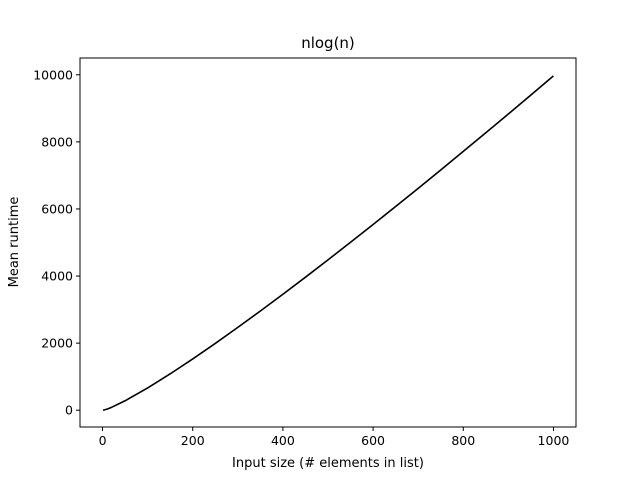  What do you see at coordinates (56, 242) in the screenshot?
I see `y-axis: 0 2000 4000 6000 8000 10000` at bounding box center [56, 242].